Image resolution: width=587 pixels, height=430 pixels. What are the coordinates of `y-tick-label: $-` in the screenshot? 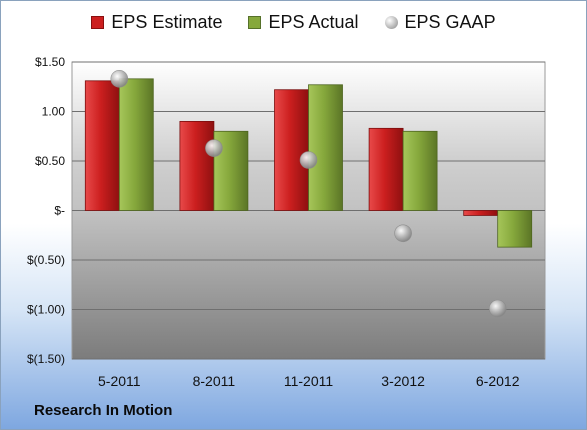 It's located at (59, 211).